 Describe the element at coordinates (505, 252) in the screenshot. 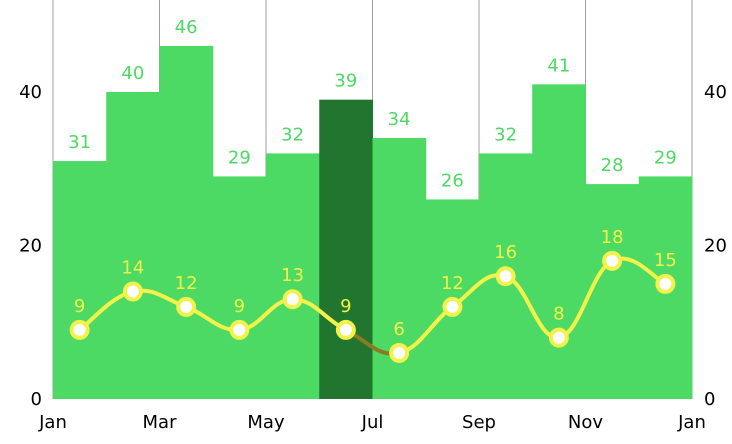

I see `line-value-label: 16` at that location.